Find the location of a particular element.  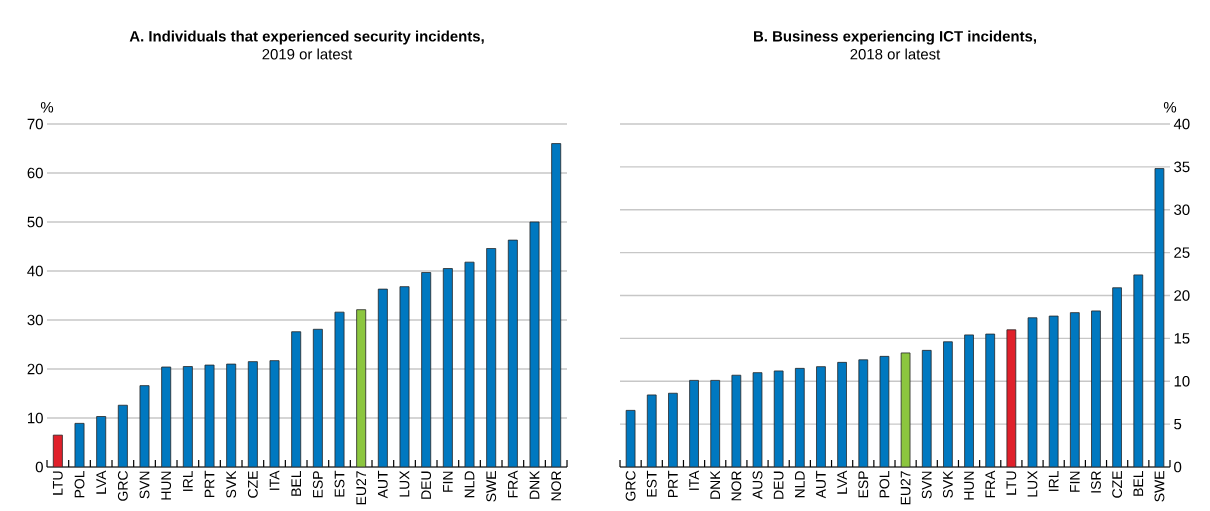

y-tick-label: 50 is located at coordinates (35, 222).